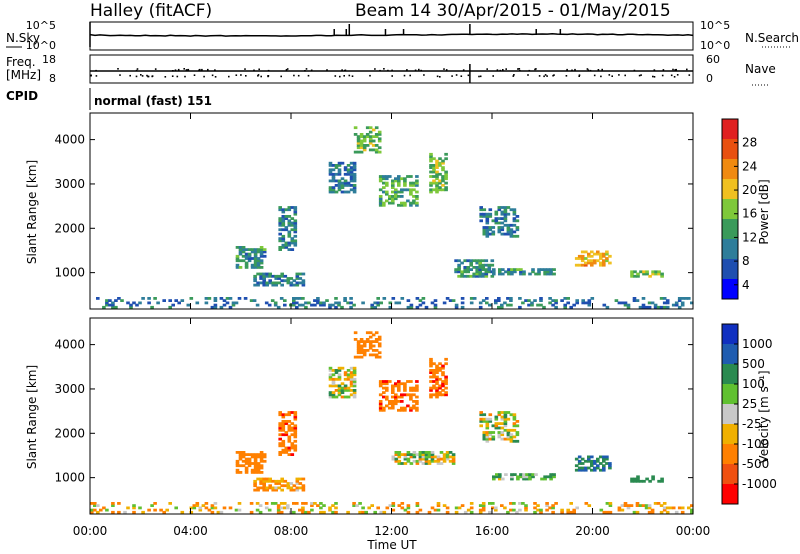 The height and width of the screenshot is (554, 800). Describe the element at coordinates (32, 212) in the screenshot. I see `power-y-axis-label: Slant Range [km]` at that location.